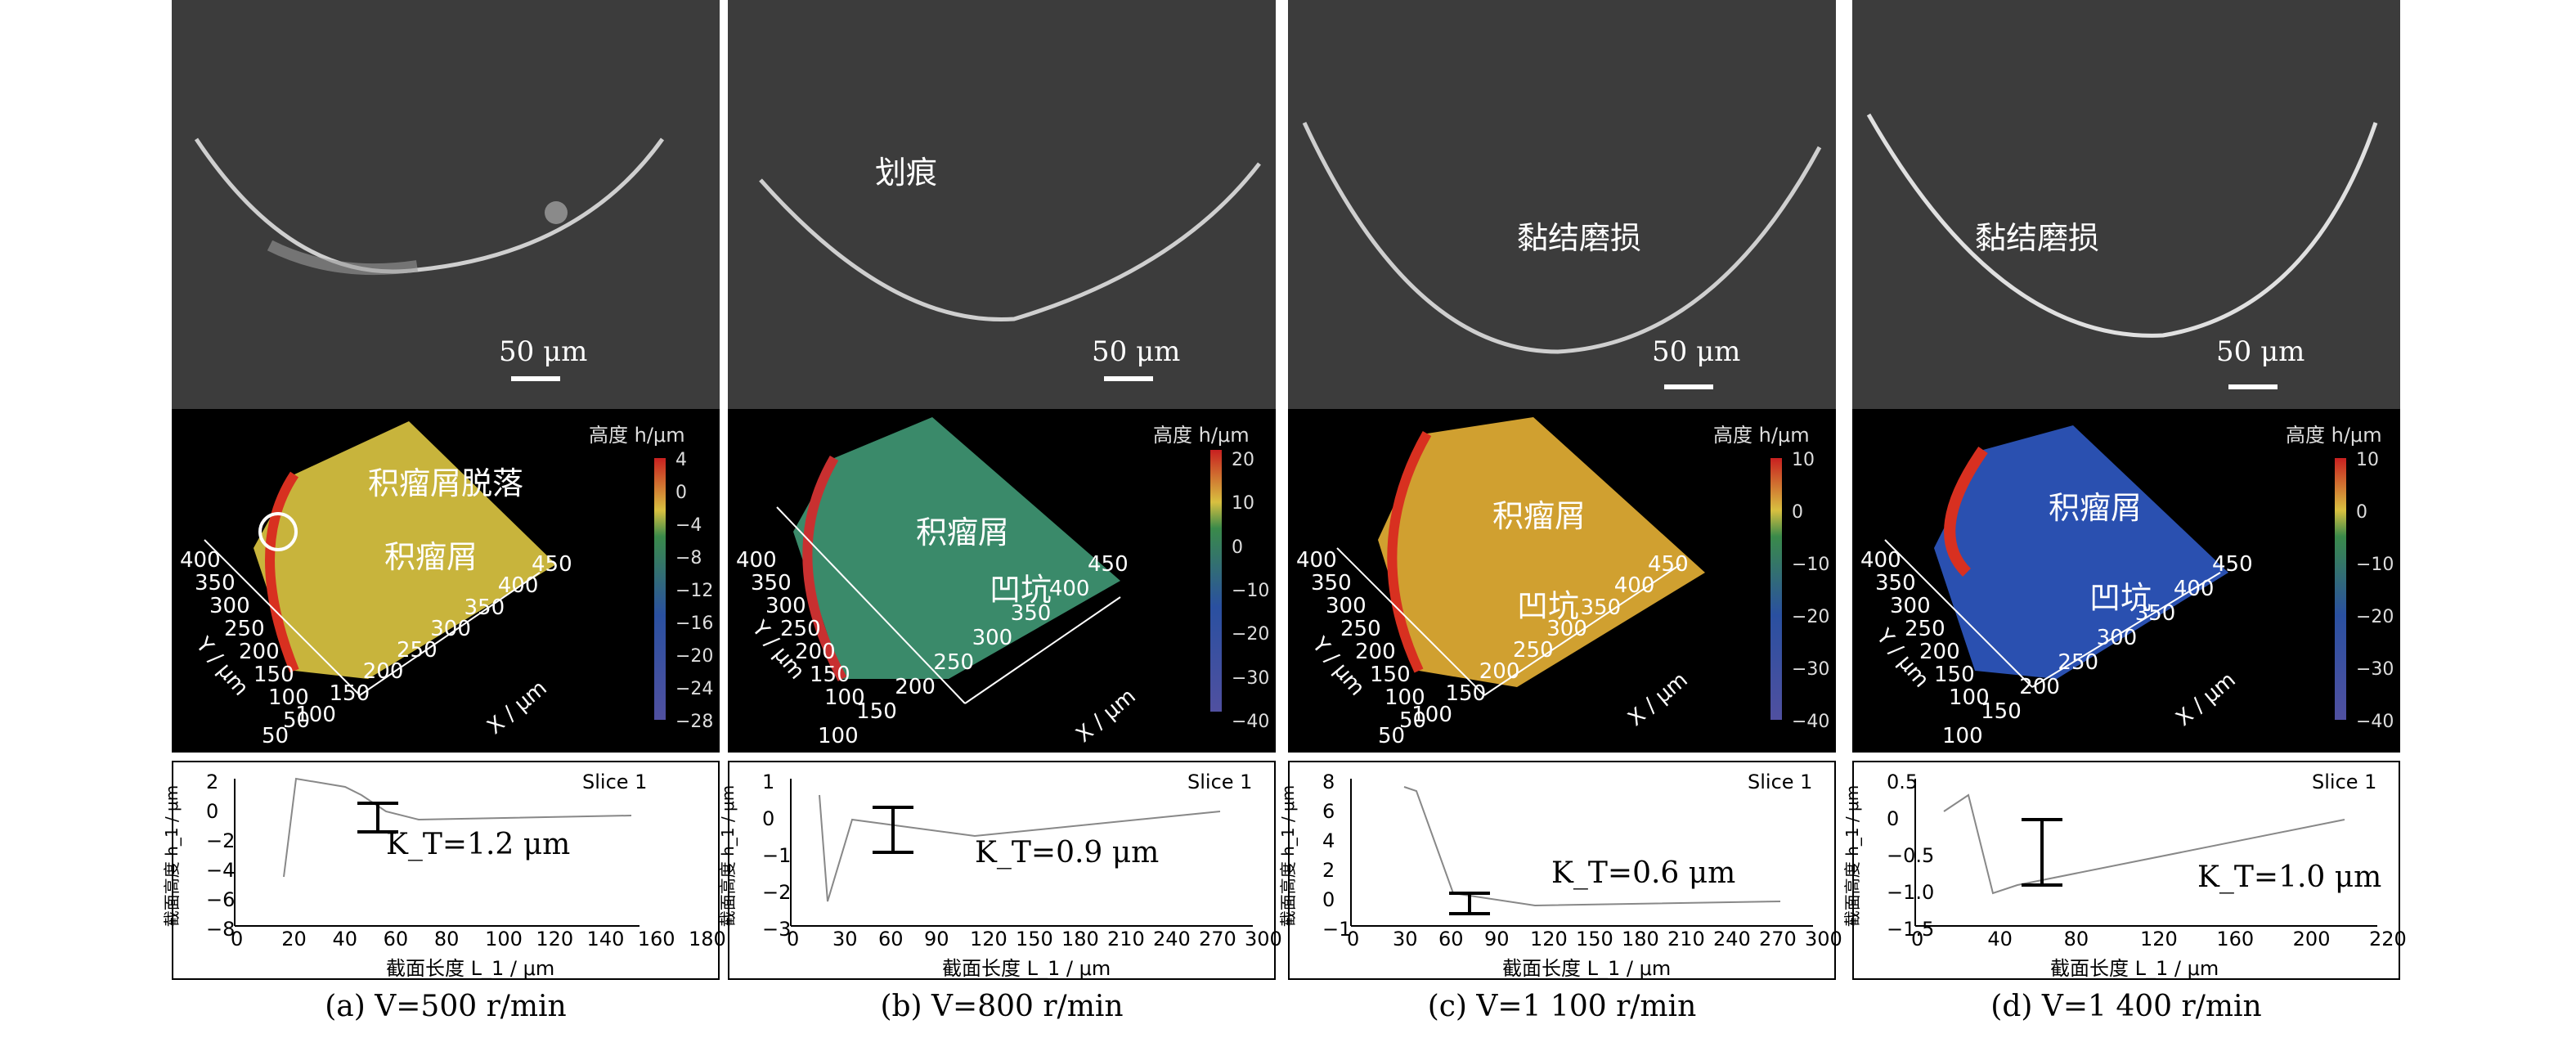 This screenshot has height=1038, width=2576. What do you see at coordinates (535, 378) in the screenshot?
I see `scale-bar` at bounding box center [535, 378].